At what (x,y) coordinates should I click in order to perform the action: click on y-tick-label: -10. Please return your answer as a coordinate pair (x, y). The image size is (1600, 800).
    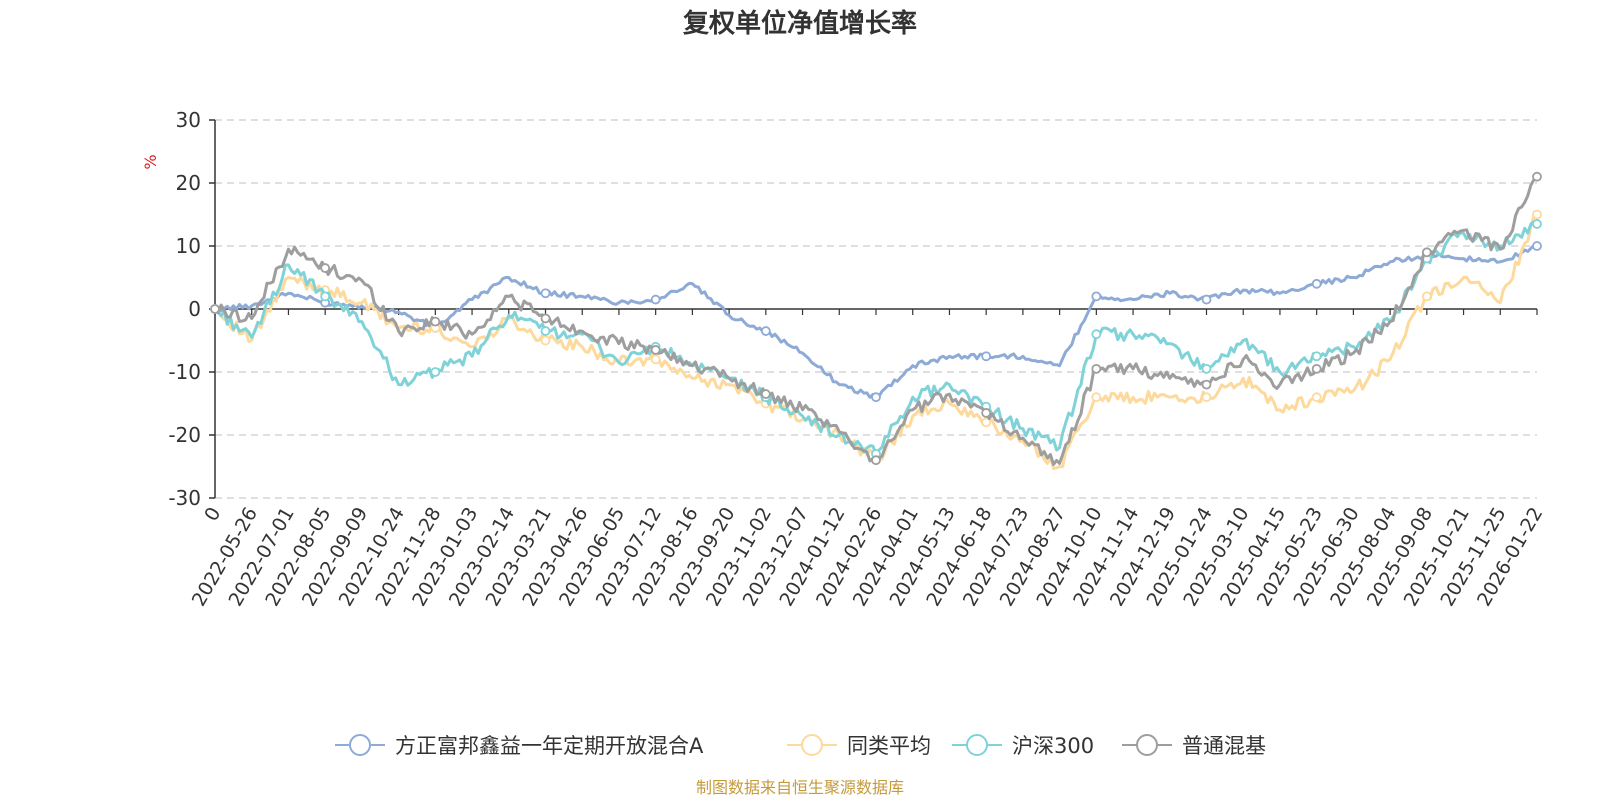
    Looking at the image, I should click on (184, 372).